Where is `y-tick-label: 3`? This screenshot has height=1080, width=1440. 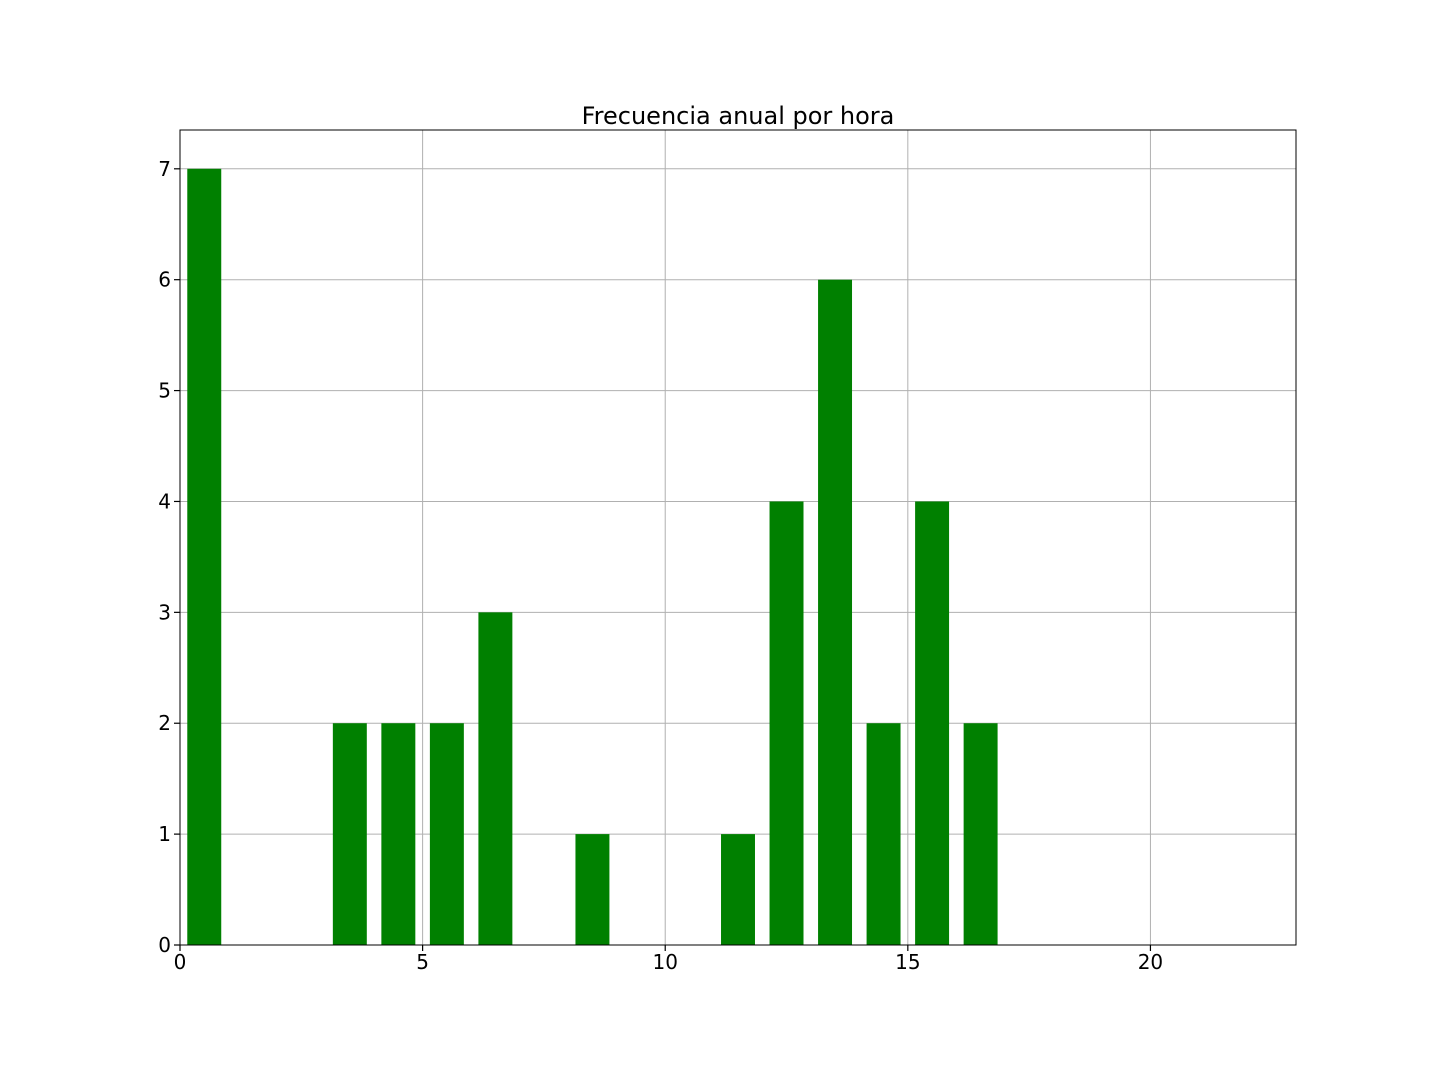
y-tick-label: 3 is located at coordinates (164, 612).